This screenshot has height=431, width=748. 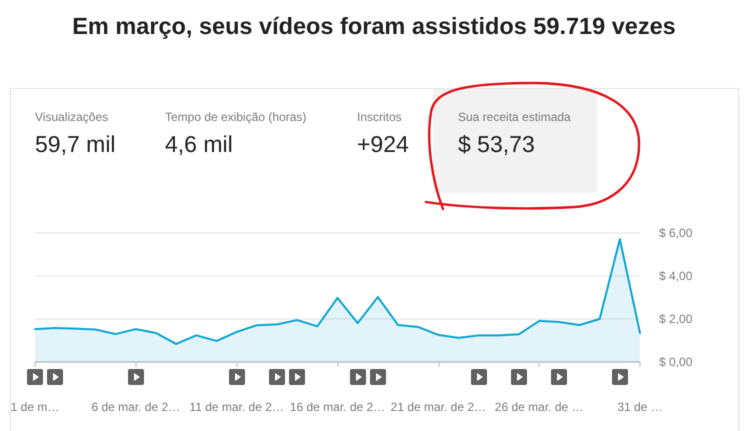 What do you see at coordinates (383, 144) in the screenshot?
I see `text: +924` at bounding box center [383, 144].